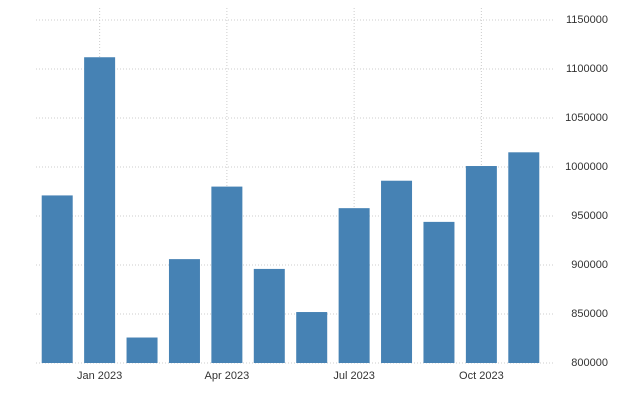 This screenshot has height=400, width=640. Describe the element at coordinates (587, 20) in the screenshot. I see `y-tick-label: 1150000` at that location.